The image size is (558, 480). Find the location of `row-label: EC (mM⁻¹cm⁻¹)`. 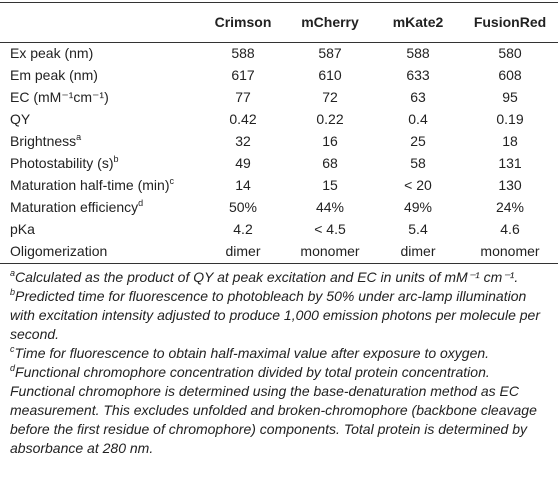

row-label: EC (mM⁻¹cm⁻¹) is located at coordinates (59, 97).